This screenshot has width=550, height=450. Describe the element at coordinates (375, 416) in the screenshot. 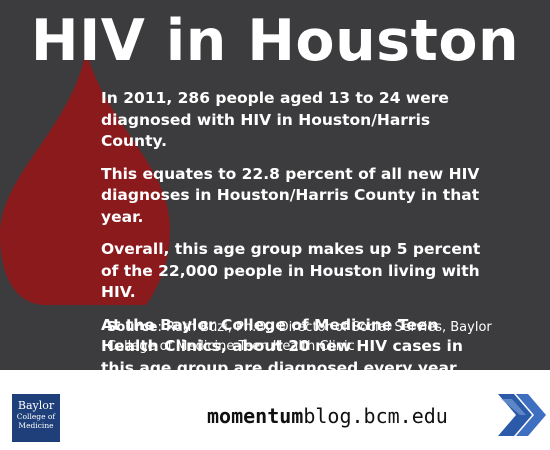

I see `site-domain: blog.bcm.edu` at that location.